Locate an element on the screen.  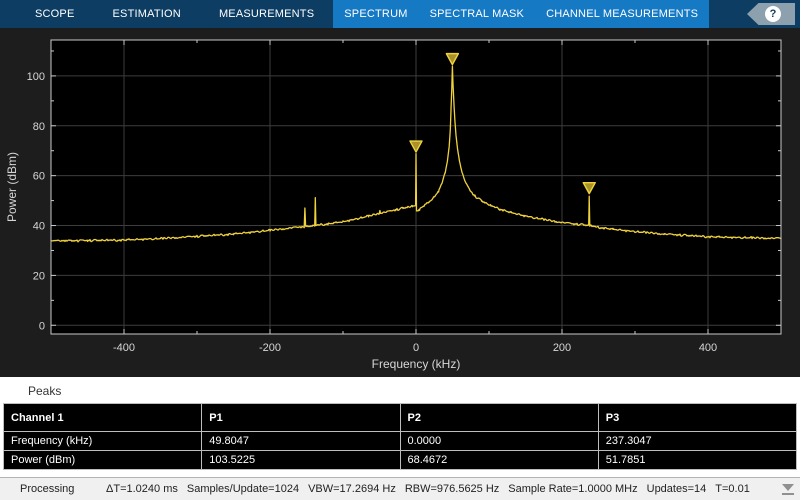
tab-estimation: ESTIMATION is located at coordinates (146, 14).